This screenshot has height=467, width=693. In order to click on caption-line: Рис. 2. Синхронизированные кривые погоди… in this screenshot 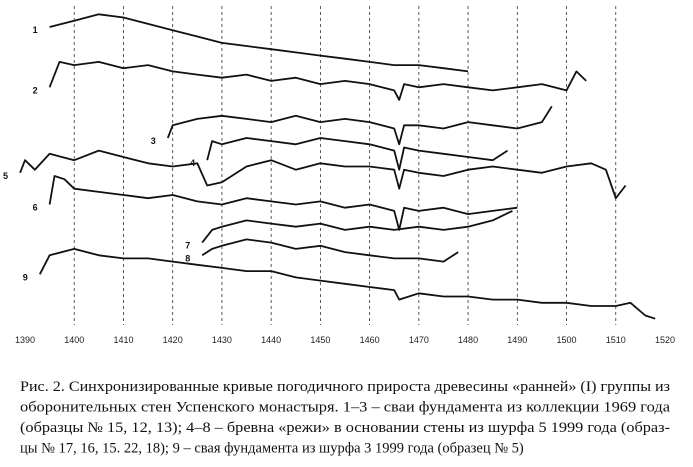, I will do `click(345, 387)`.